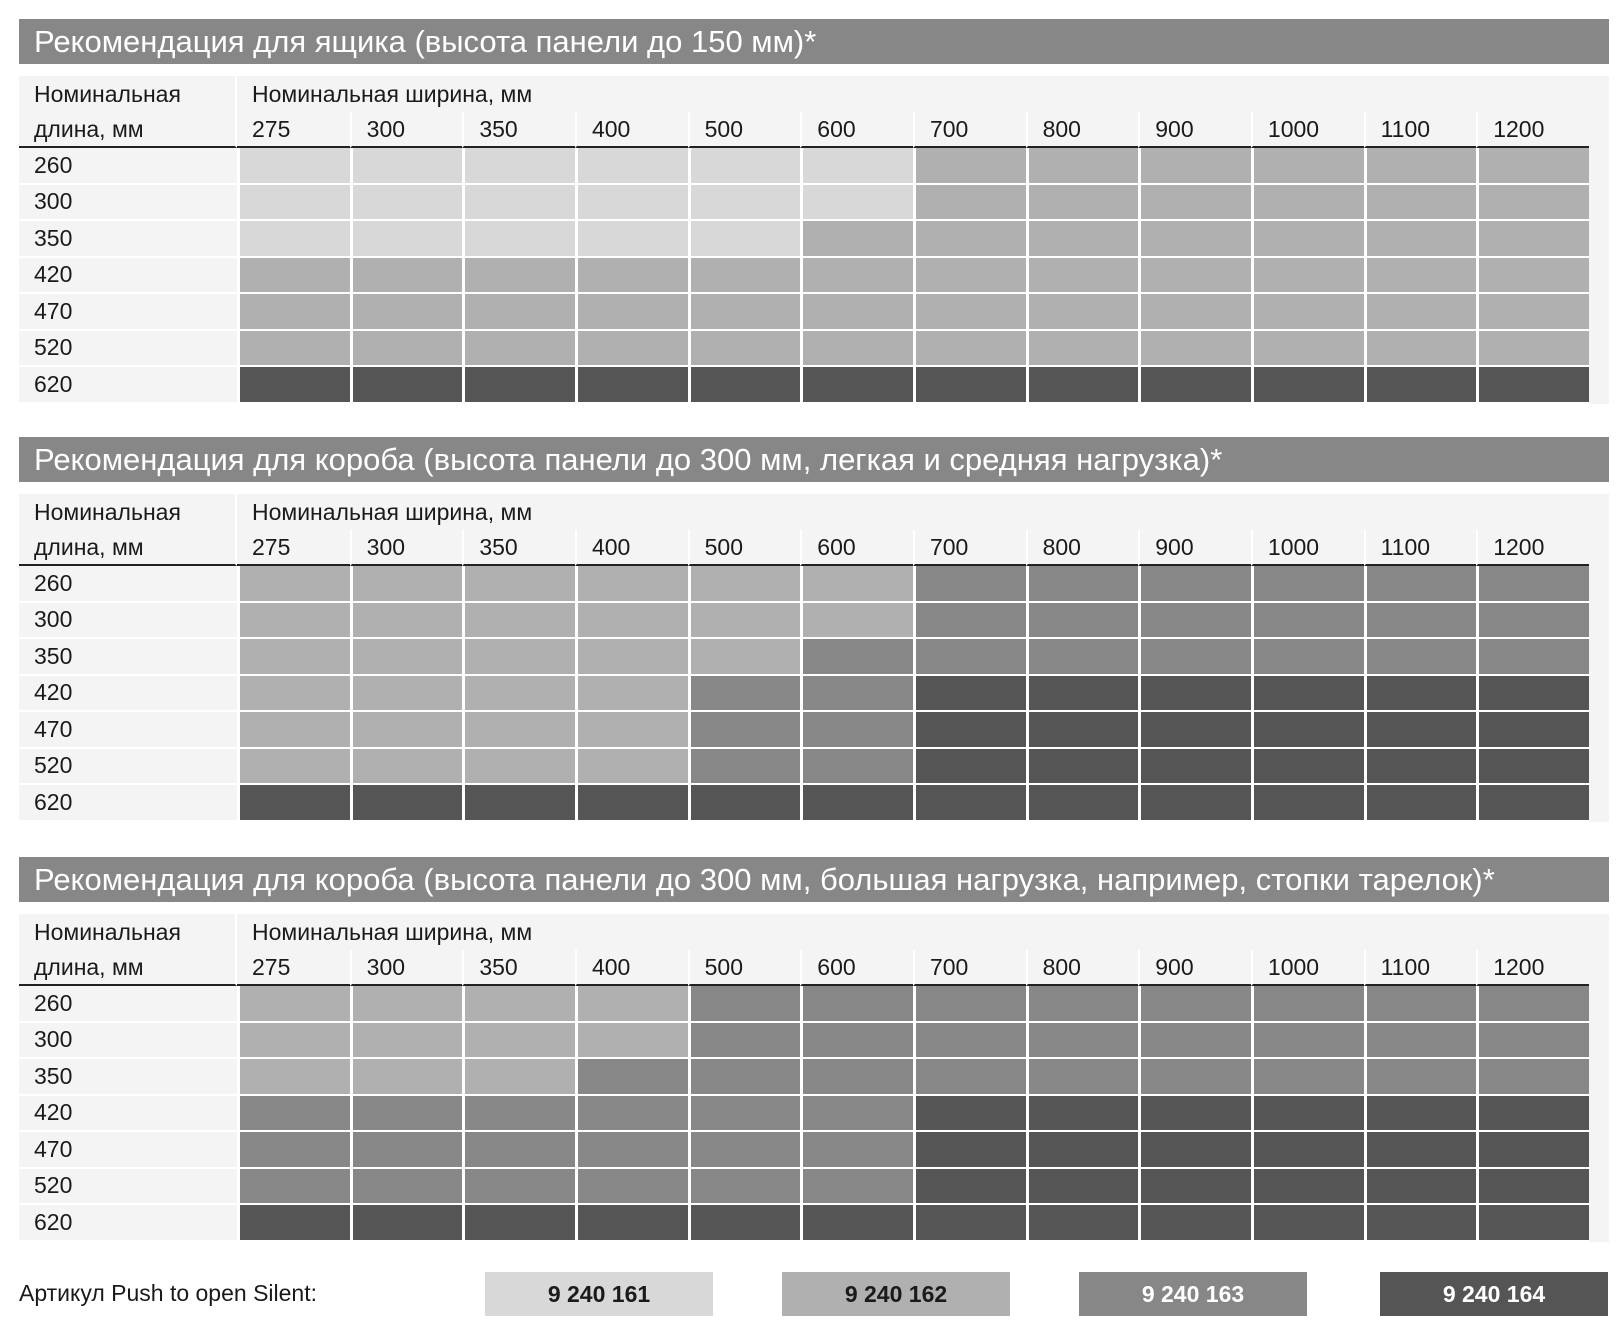  Describe the element at coordinates (128, 621) in the screenshot. I see `length-row-label: 300` at that location.